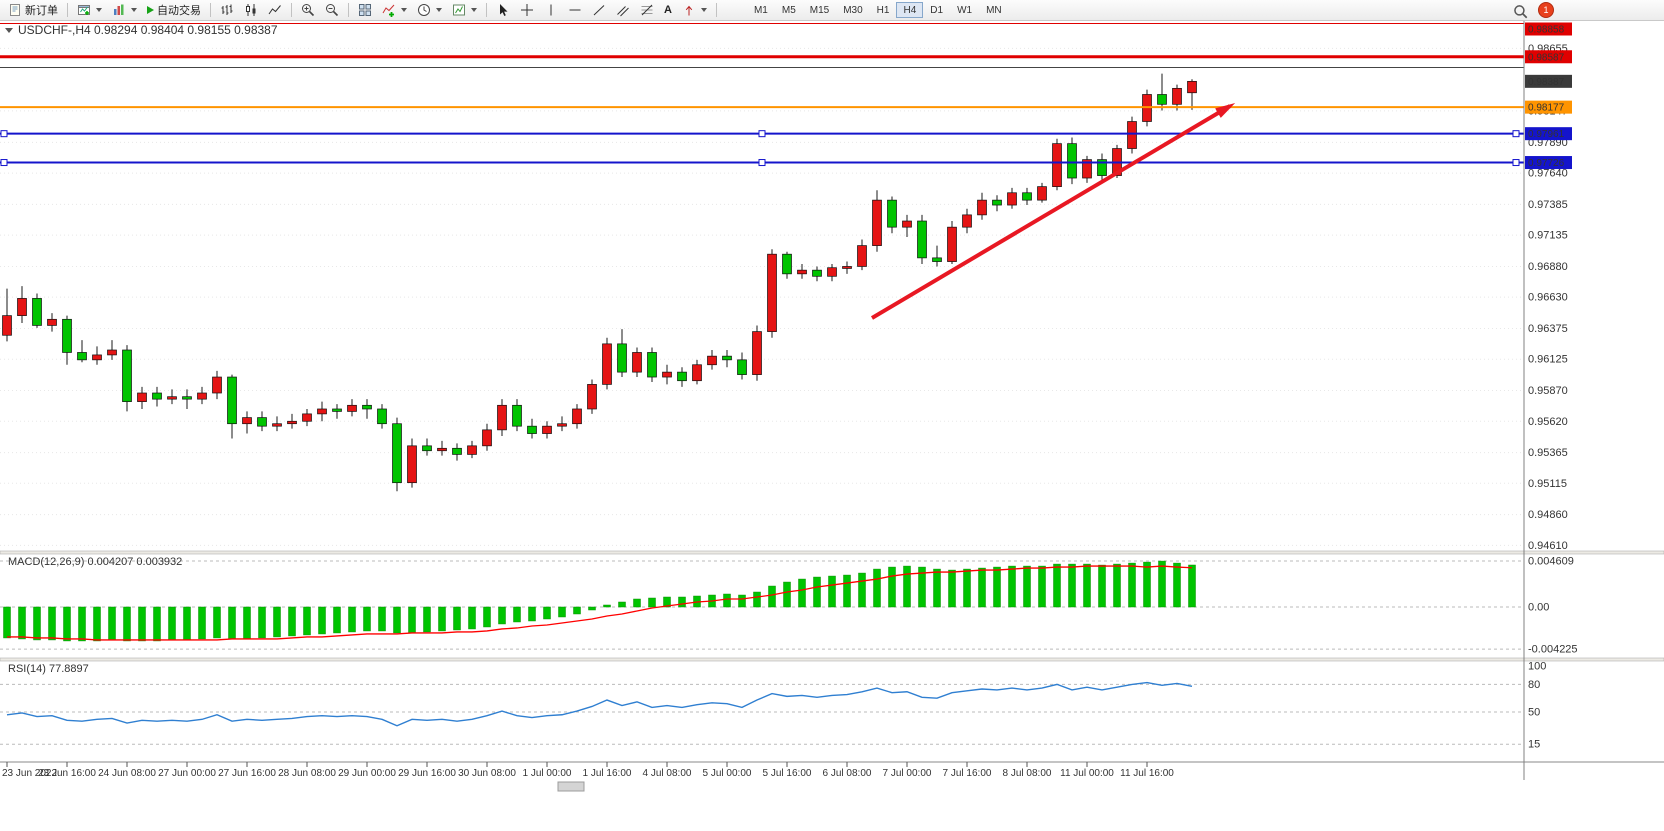 The height and width of the screenshot is (831, 1664). I want to click on bar-chart-button, so click(227, 10).